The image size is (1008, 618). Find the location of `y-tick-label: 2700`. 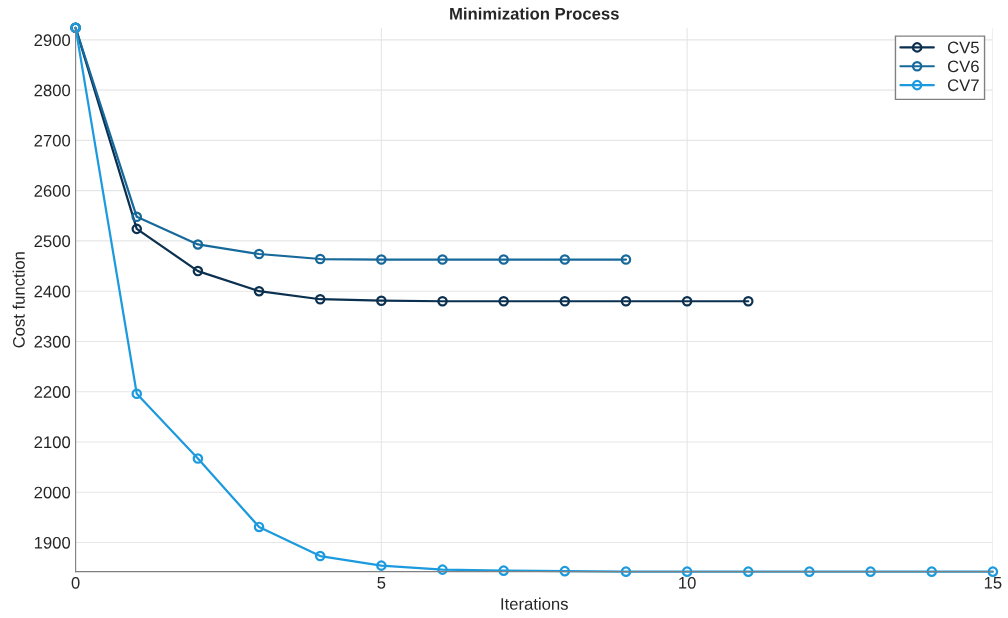

y-tick-label: 2700 is located at coordinates (52, 140).